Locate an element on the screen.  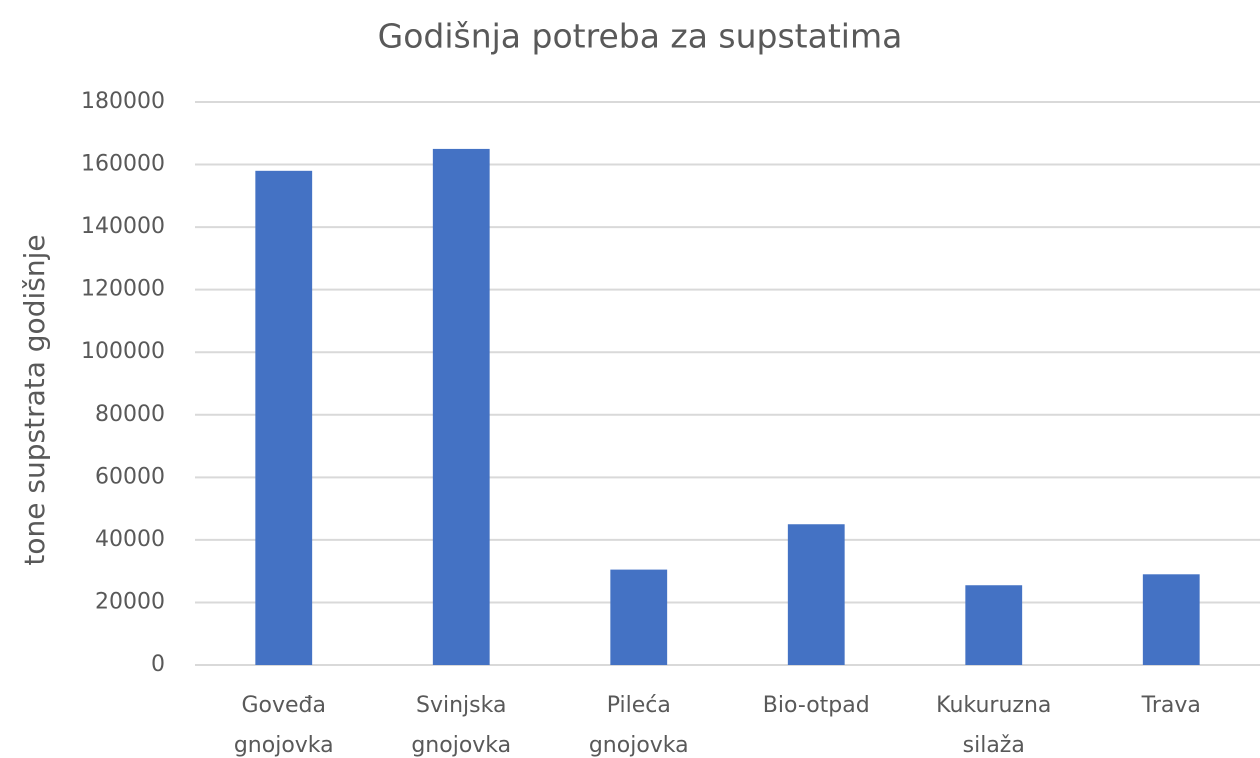
y-axis-label: tone supstrata godišnje is located at coordinates (34, 399).